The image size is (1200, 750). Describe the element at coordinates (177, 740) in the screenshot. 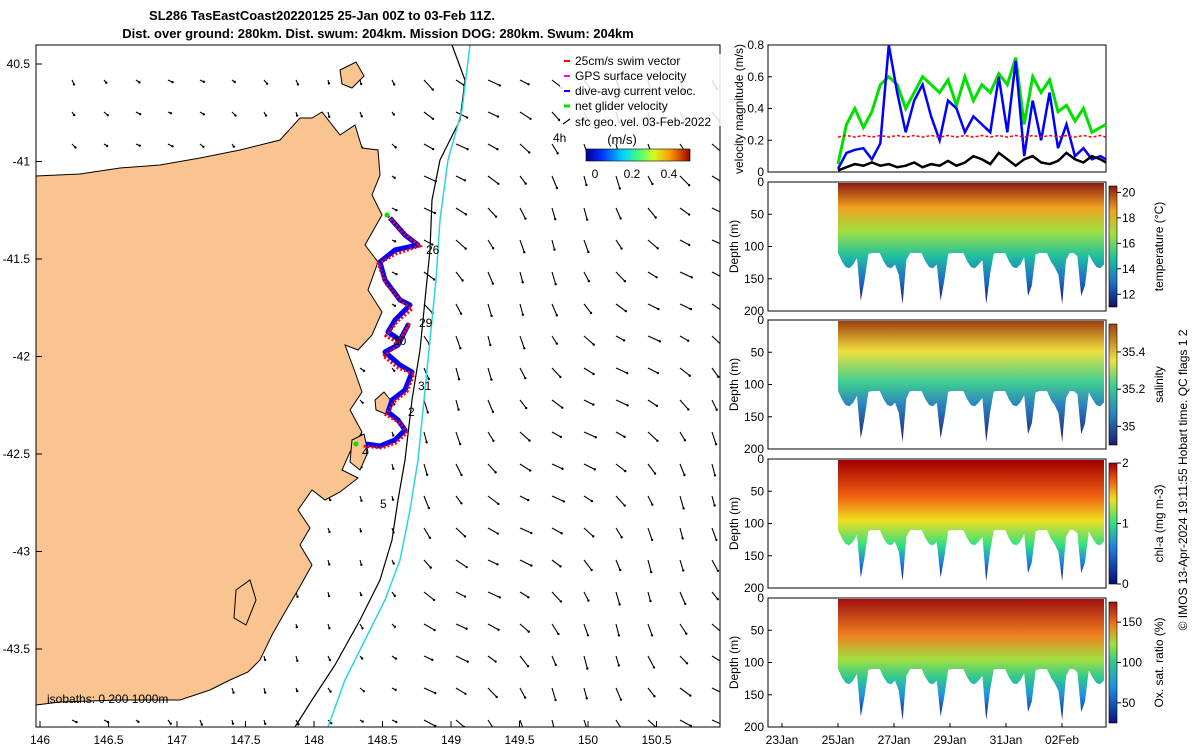

I see `lon-tick-label: 147` at that location.